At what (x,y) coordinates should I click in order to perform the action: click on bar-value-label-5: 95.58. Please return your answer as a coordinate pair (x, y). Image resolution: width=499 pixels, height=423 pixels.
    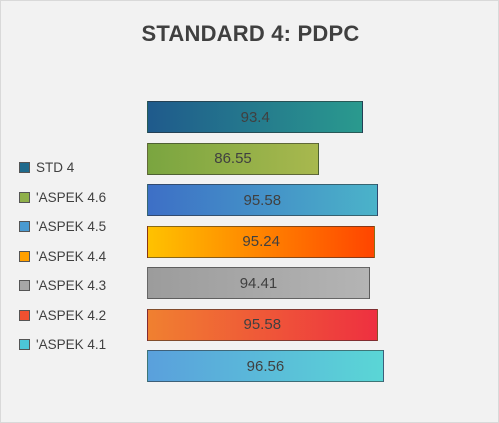
    Looking at the image, I should click on (262, 324).